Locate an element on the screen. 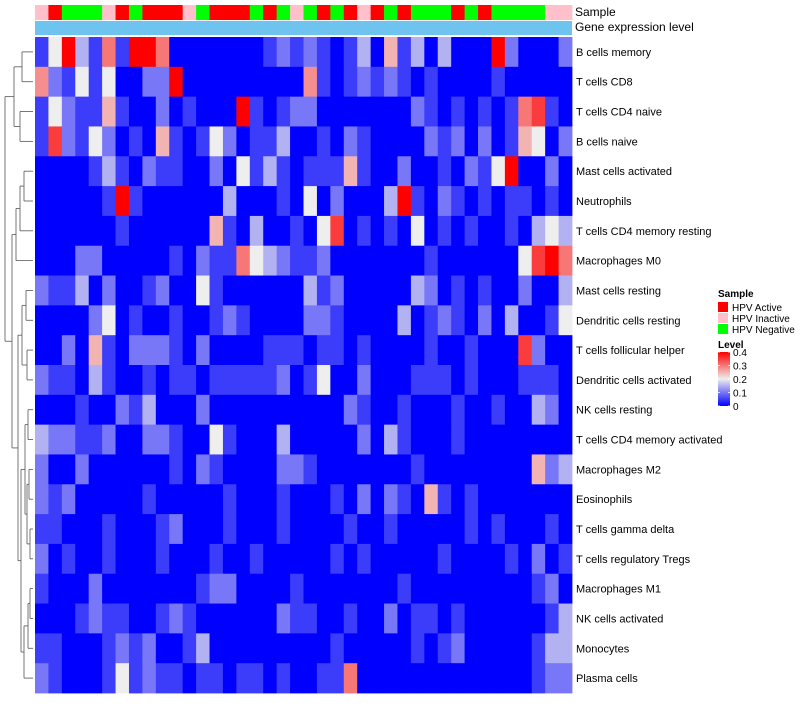 This screenshot has height=705, width=800. row-label: Dendritic cells activated is located at coordinates (634, 381).